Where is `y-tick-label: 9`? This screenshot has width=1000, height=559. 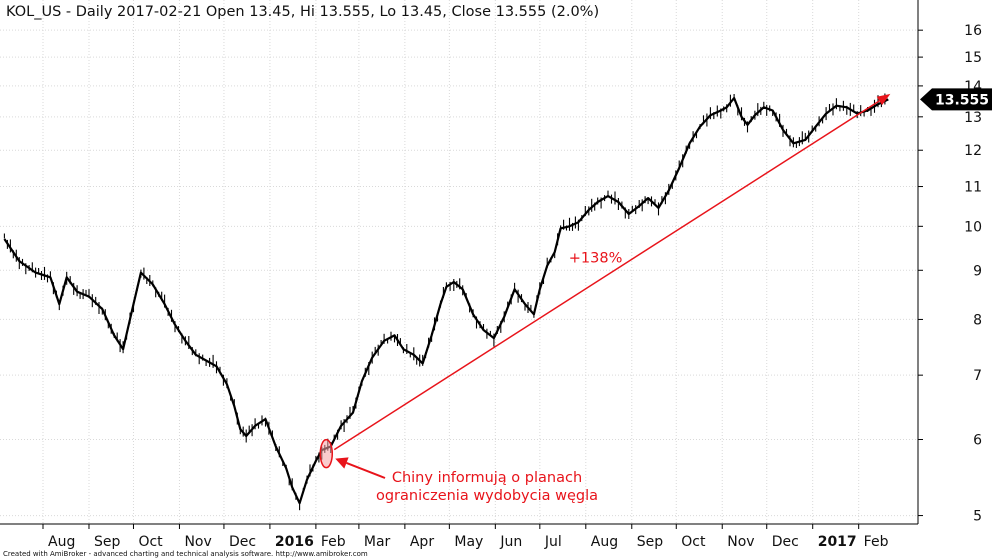 y-tick-label: 9 is located at coordinates (977, 271).